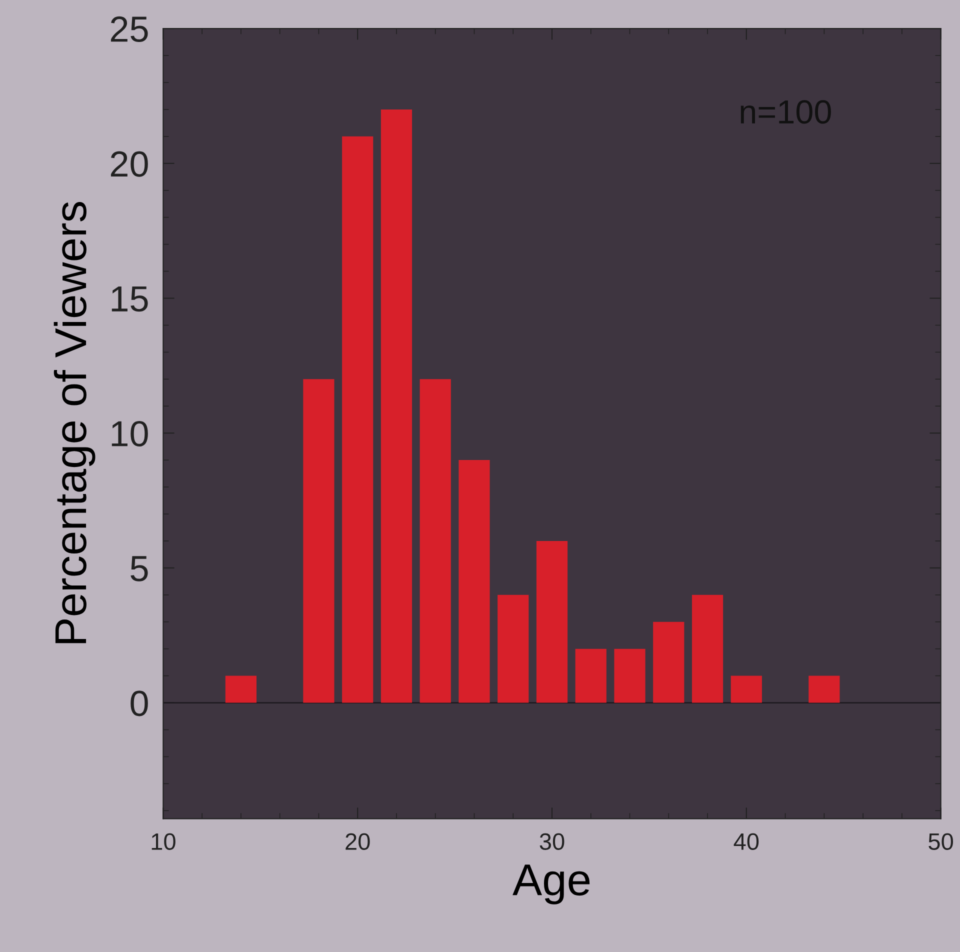 The image size is (960, 952). Describe the element at coordinates (129, 29) in the screenshot. I see `y-tick-label: 25` at that location.